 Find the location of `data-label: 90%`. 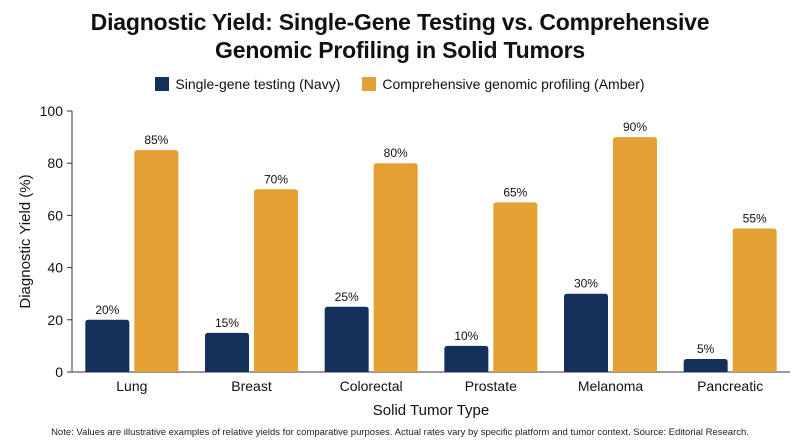

data-label: 90% is located at coordinates (635, 127).